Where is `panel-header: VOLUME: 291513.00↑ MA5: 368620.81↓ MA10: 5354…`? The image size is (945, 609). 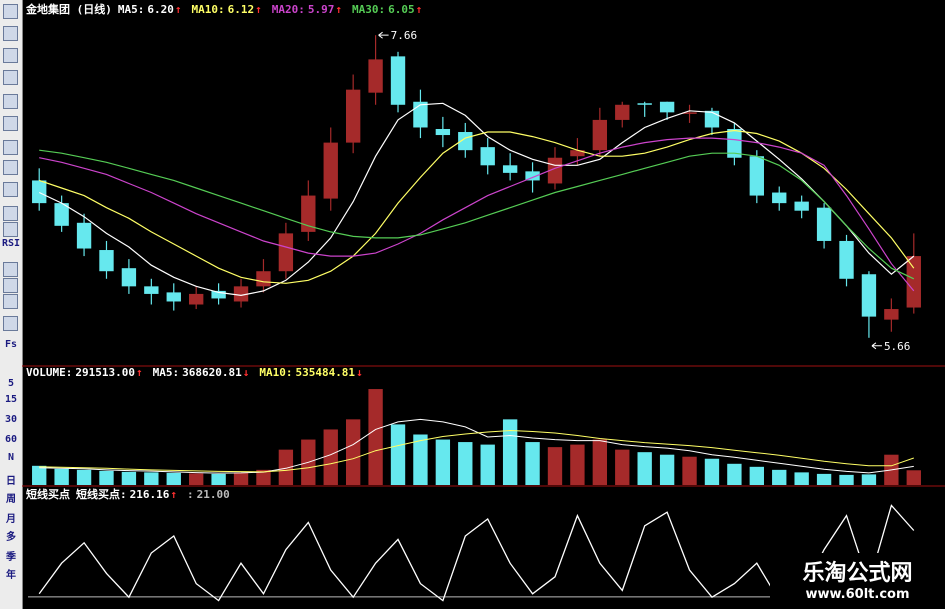
panel-header: VOLUME: 291513.00↑ MA5: 368620.81↓ MA10: 5354… is located at coordinates (199, 372).